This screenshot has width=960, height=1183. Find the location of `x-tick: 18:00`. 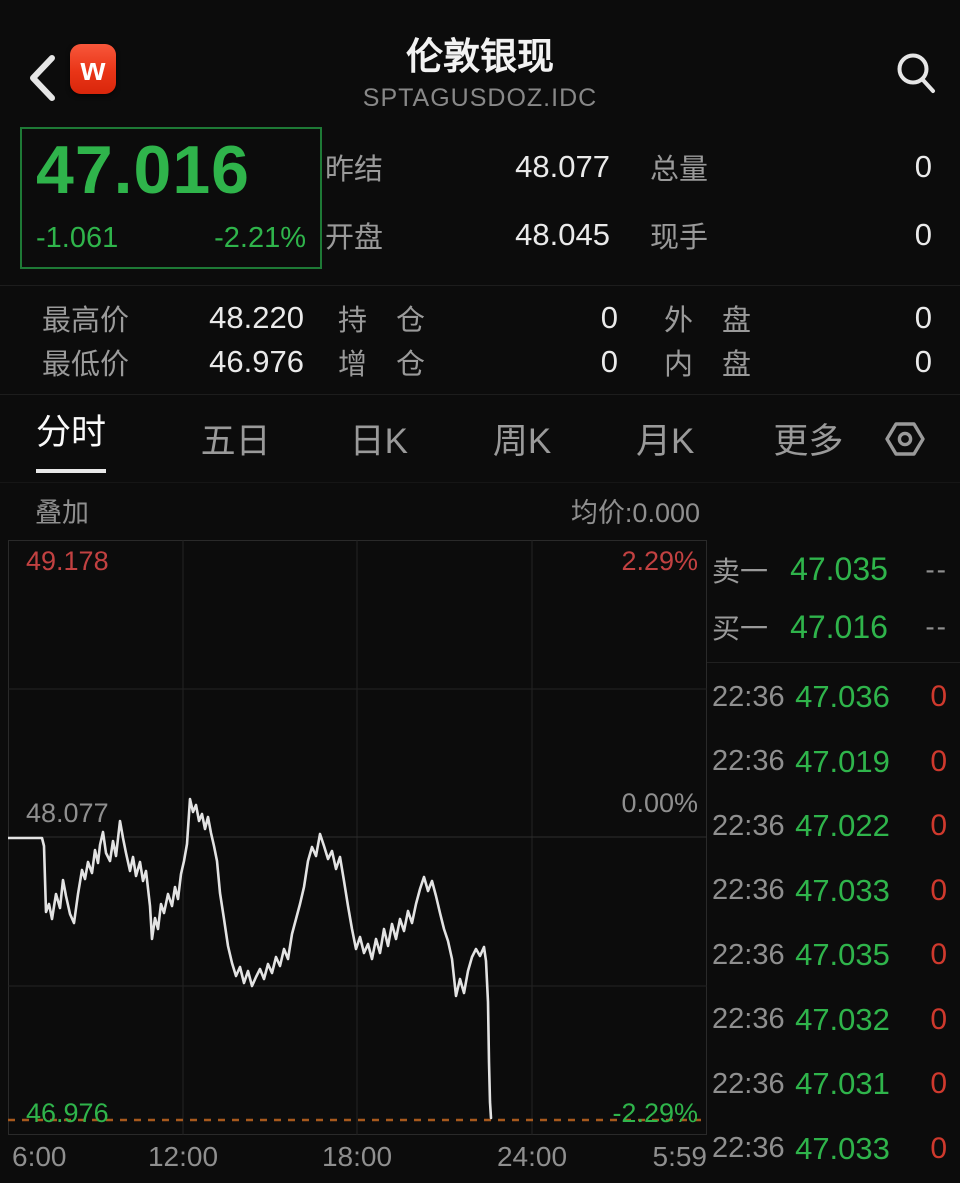

x-tick: 18:00 is located at coordinates (357, 1156).